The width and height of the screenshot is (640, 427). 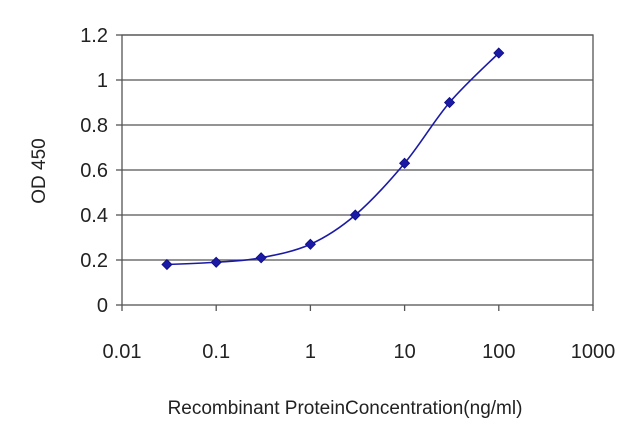 I want to click on x-tick-label: 100, so click(x=498, y=352).